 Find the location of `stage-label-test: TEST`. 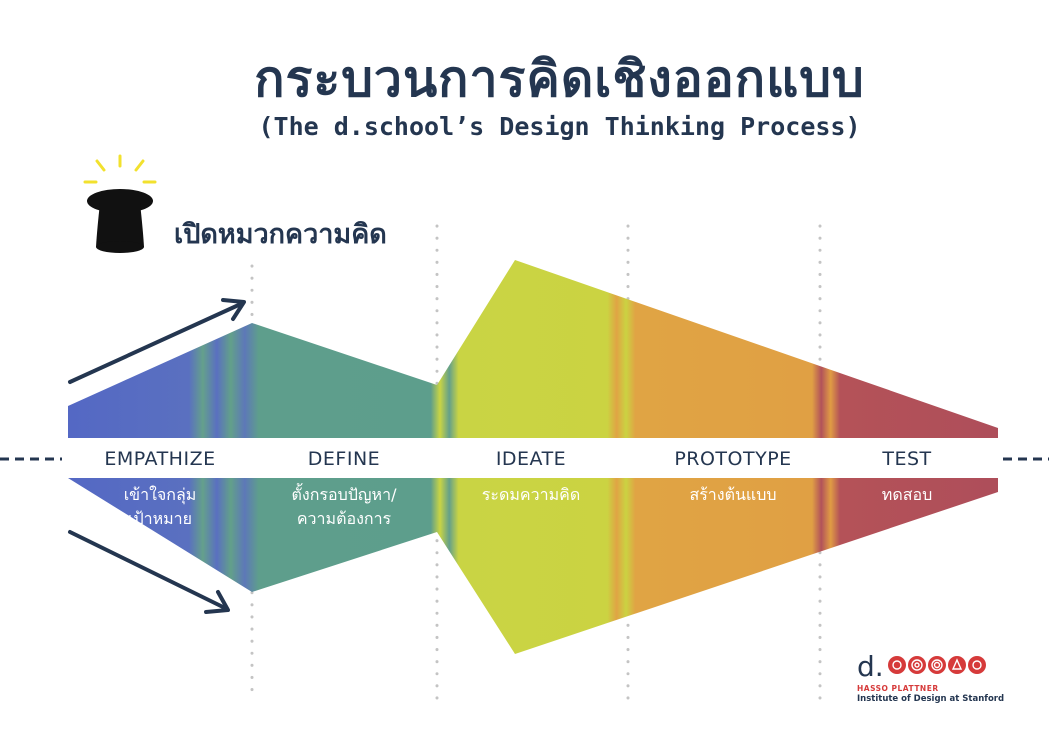

stage-label-test: TEST is located at coordinates (907, 459).